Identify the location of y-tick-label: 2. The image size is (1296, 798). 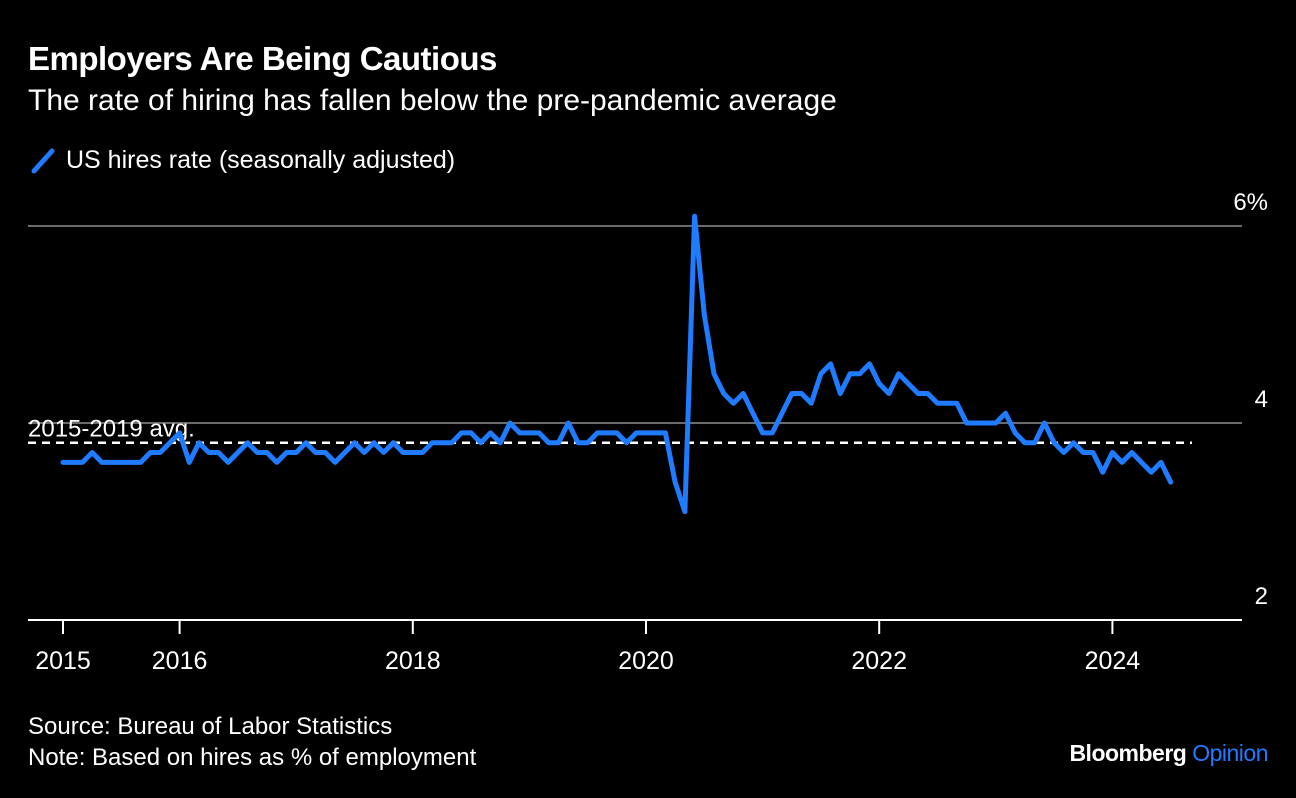
(1261, 596).